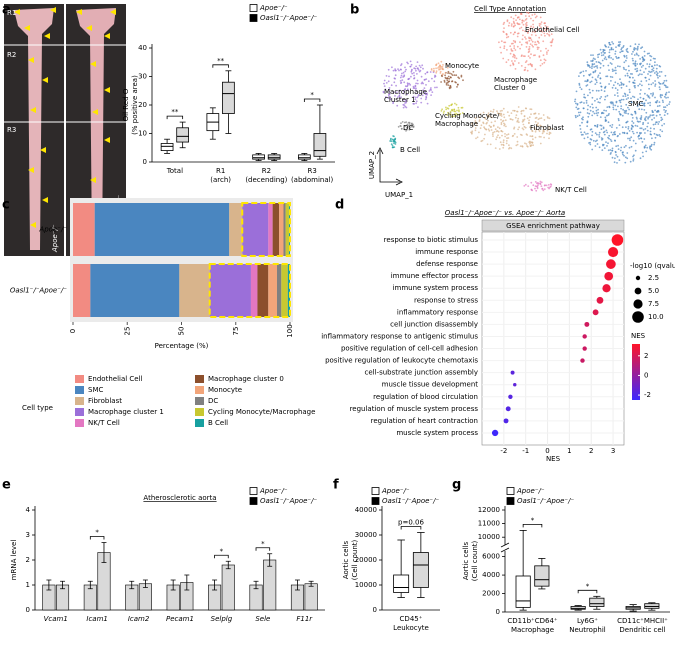 The width and height of the screenshot is (675, 654). I want to click on legend-marker, so click(253, 18).